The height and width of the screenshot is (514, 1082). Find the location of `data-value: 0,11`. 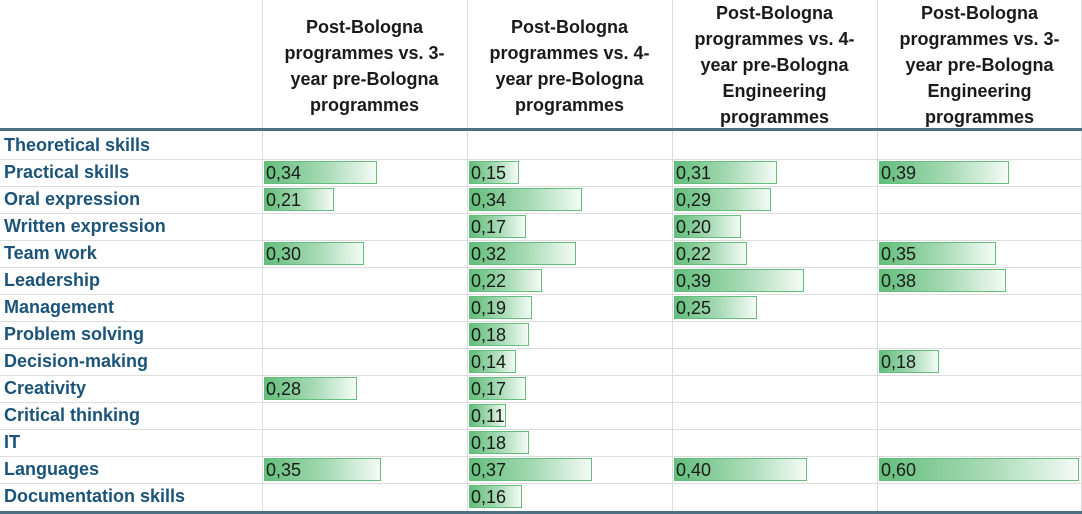

data-value: 0,11 is located at coordinates (488, 416).